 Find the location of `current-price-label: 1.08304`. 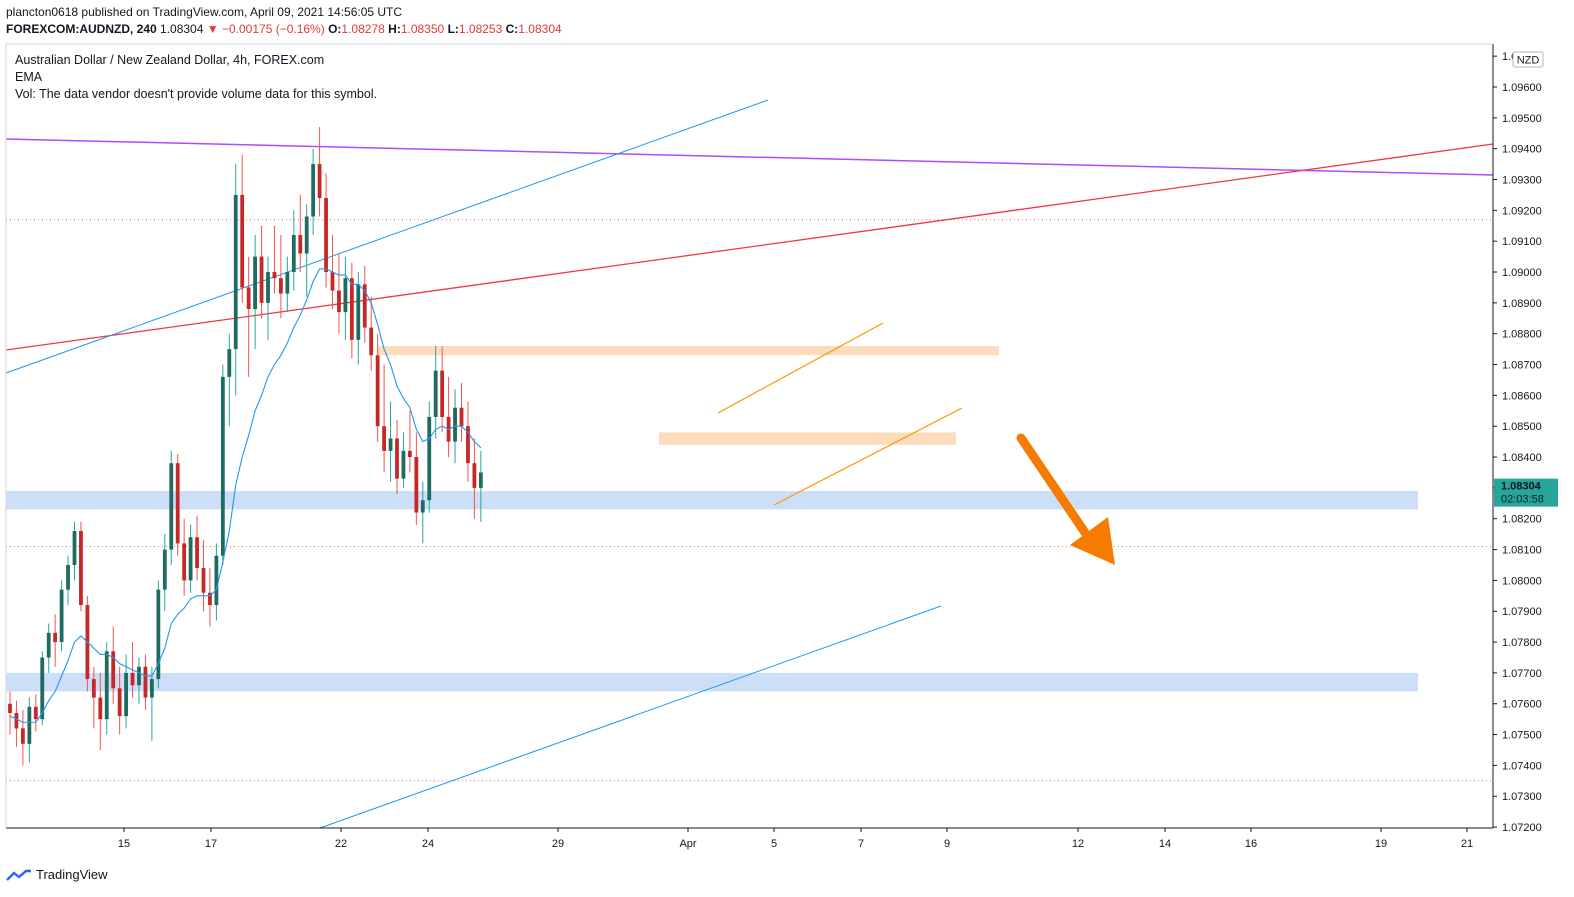

current-price-label: 1.08304 is located at coordinates (1521, 487).